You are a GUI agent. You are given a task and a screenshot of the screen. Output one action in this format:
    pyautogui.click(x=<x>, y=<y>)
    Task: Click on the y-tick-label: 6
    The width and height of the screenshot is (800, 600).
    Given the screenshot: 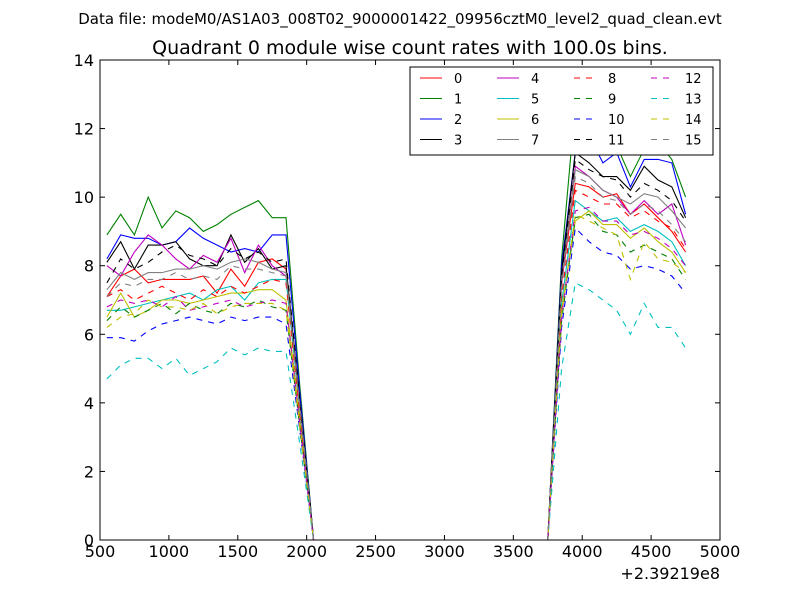 What is the action you would take?
    pyautogui.click(x=89, y=334)
    